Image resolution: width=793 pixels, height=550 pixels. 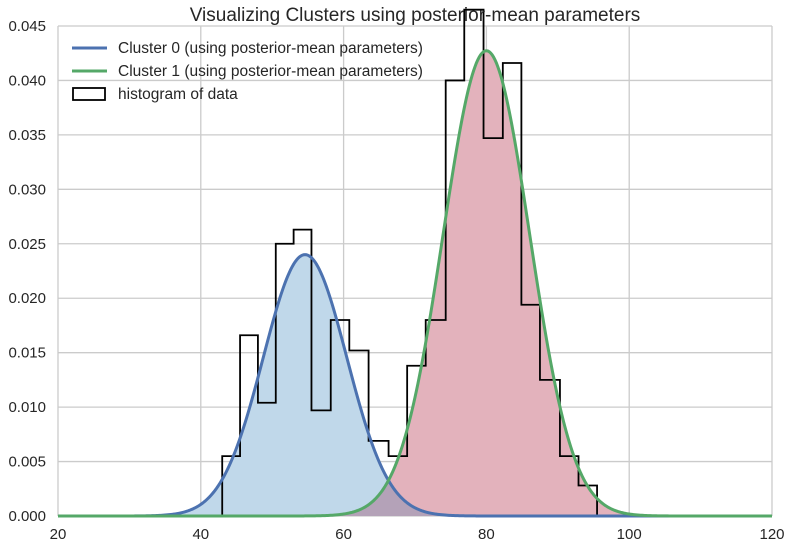 I want to click on y-tick-label: 0.020, so click(x=27, y=298).